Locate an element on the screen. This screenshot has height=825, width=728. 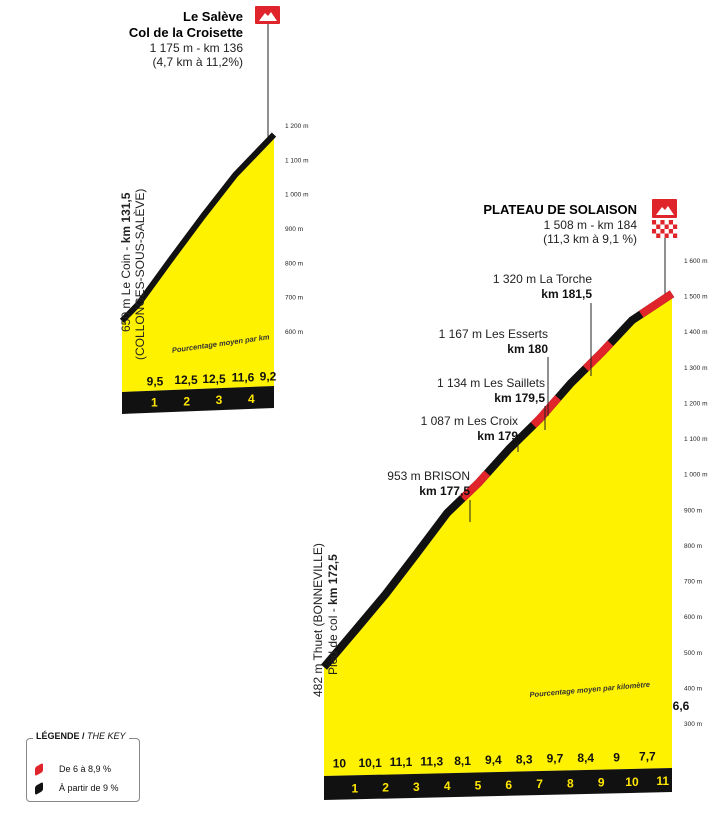
c1-pct-band is located at coordinates (198, 379).